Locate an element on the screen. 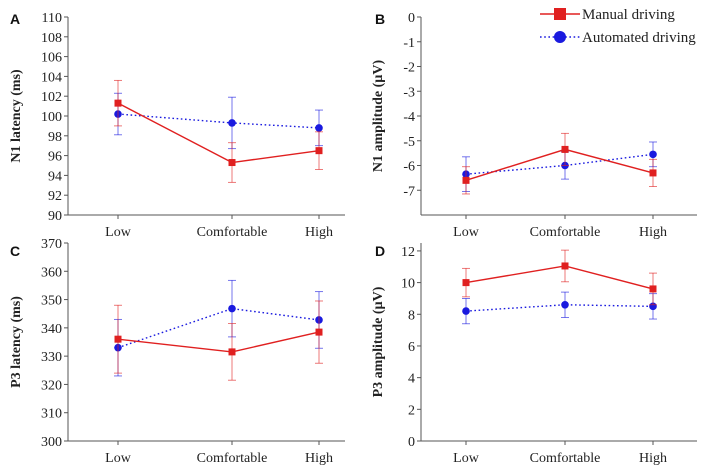 This screenshot has width=706, height=471. legend-item-automated: Automated driving is located at coordinates (618, 38).